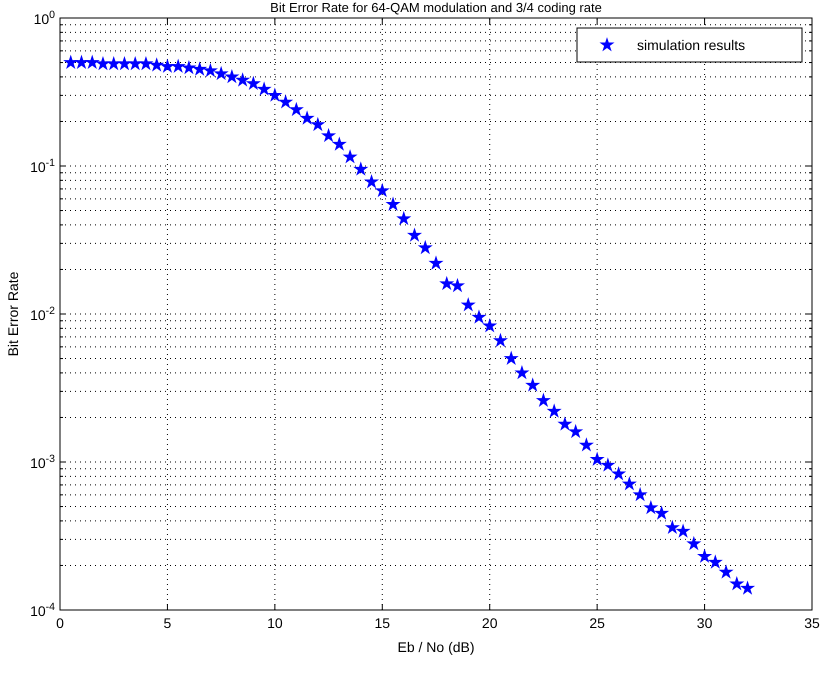  Describe the element at coordinates (597, 623) in the screenshot. I see `x-tick-label: 25` at that location.